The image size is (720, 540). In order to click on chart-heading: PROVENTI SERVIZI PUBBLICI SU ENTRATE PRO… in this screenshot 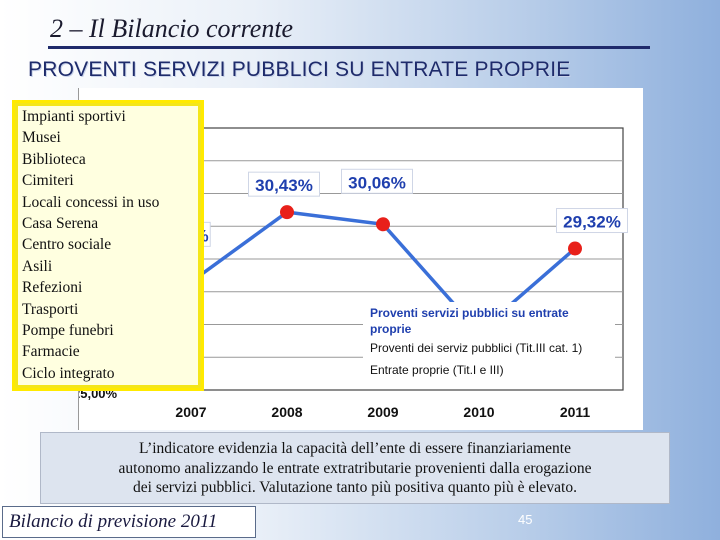, I will do `click(299, 69)`.